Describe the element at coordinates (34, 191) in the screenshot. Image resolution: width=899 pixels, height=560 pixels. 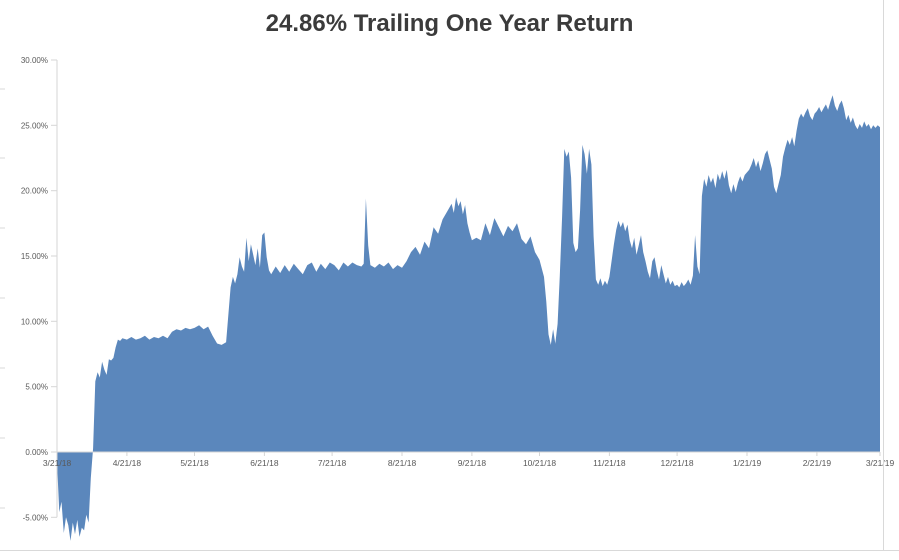
I see `svg-text: 20.00%` at that location.